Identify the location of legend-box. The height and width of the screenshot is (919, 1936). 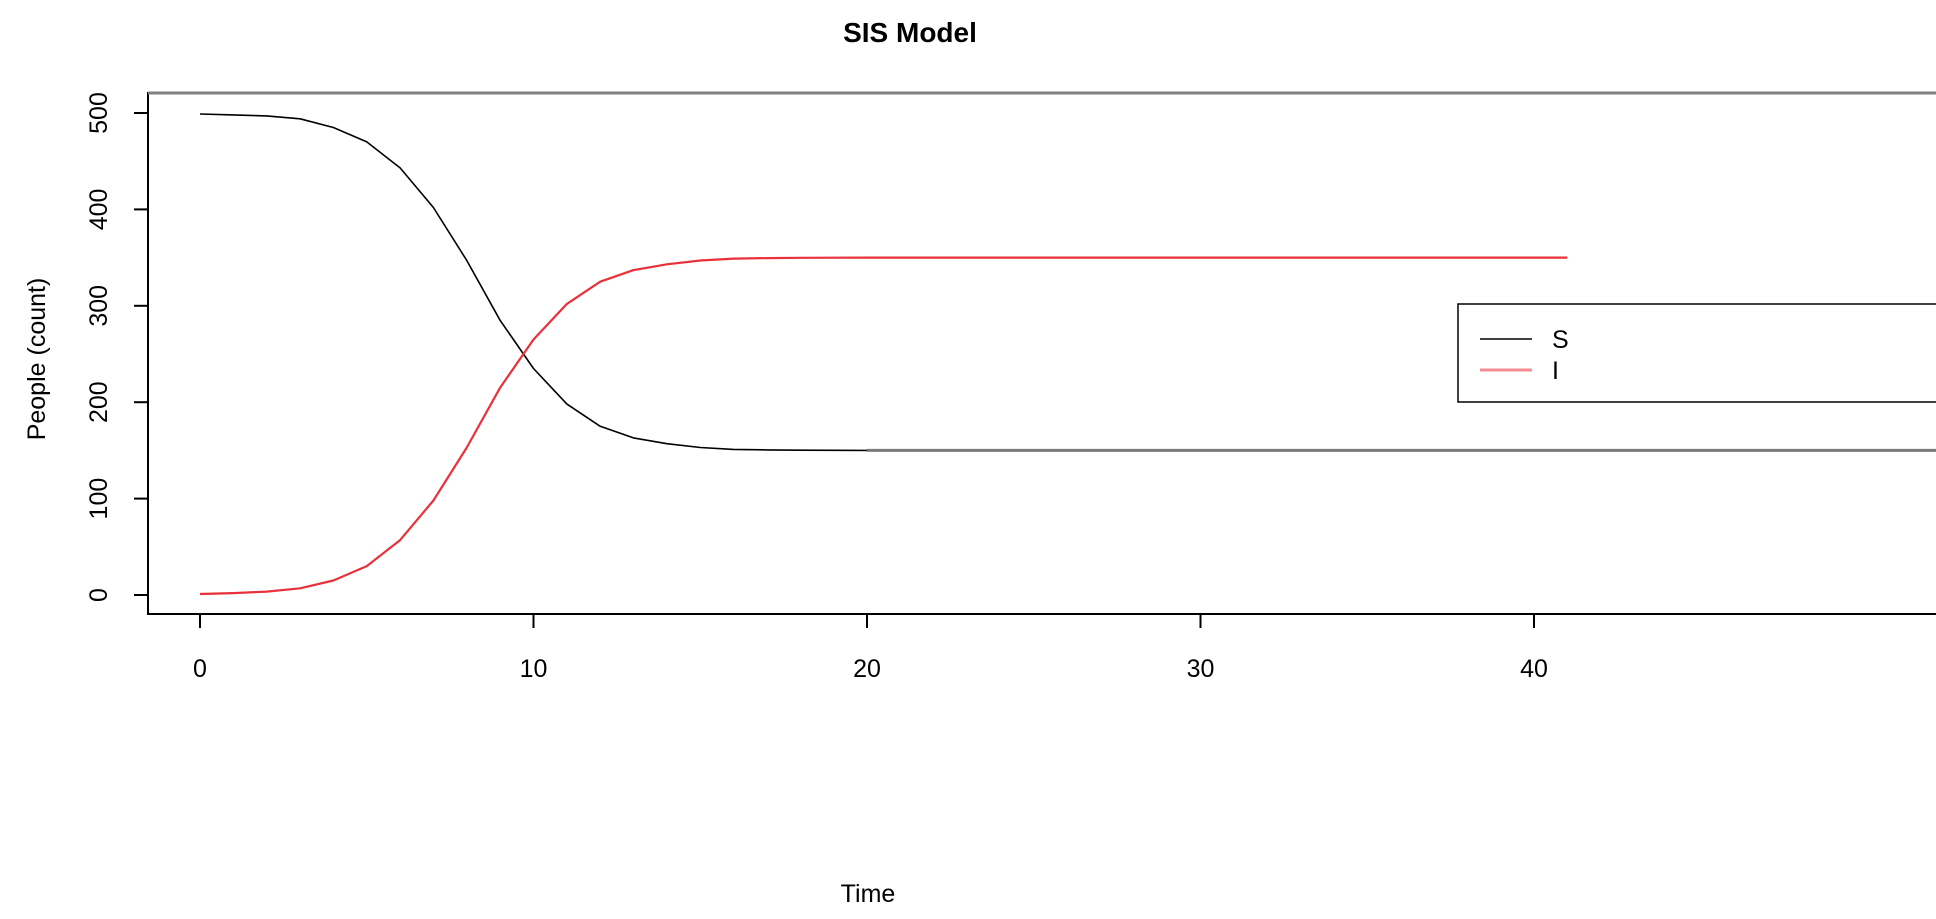
(1696, 353).